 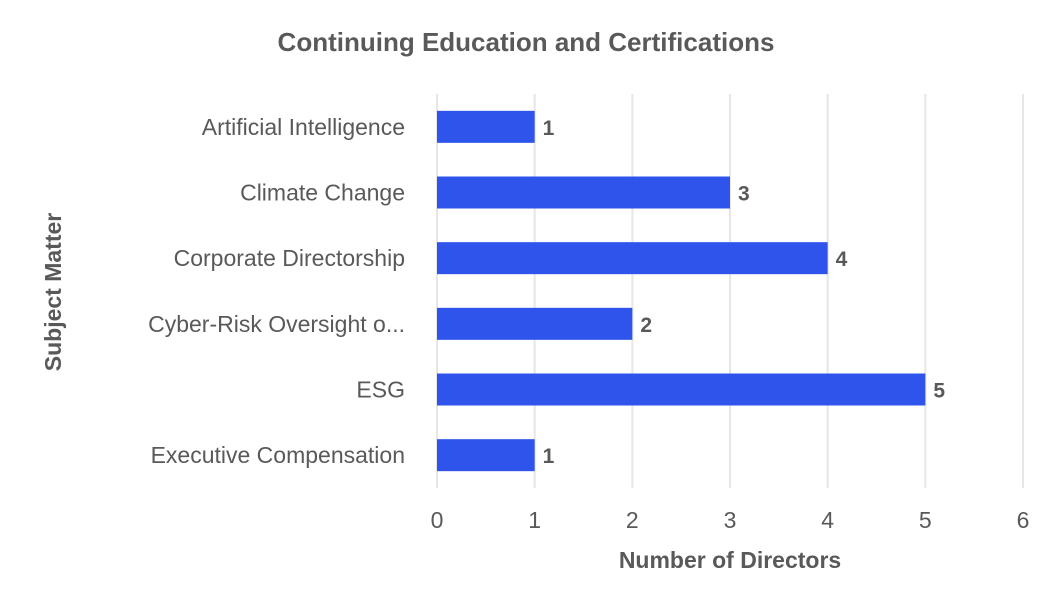 What do you see at coordinates (827, 520) in the screenshot?
I see `x-tick-label: 4` at bounding box center [827, 520].